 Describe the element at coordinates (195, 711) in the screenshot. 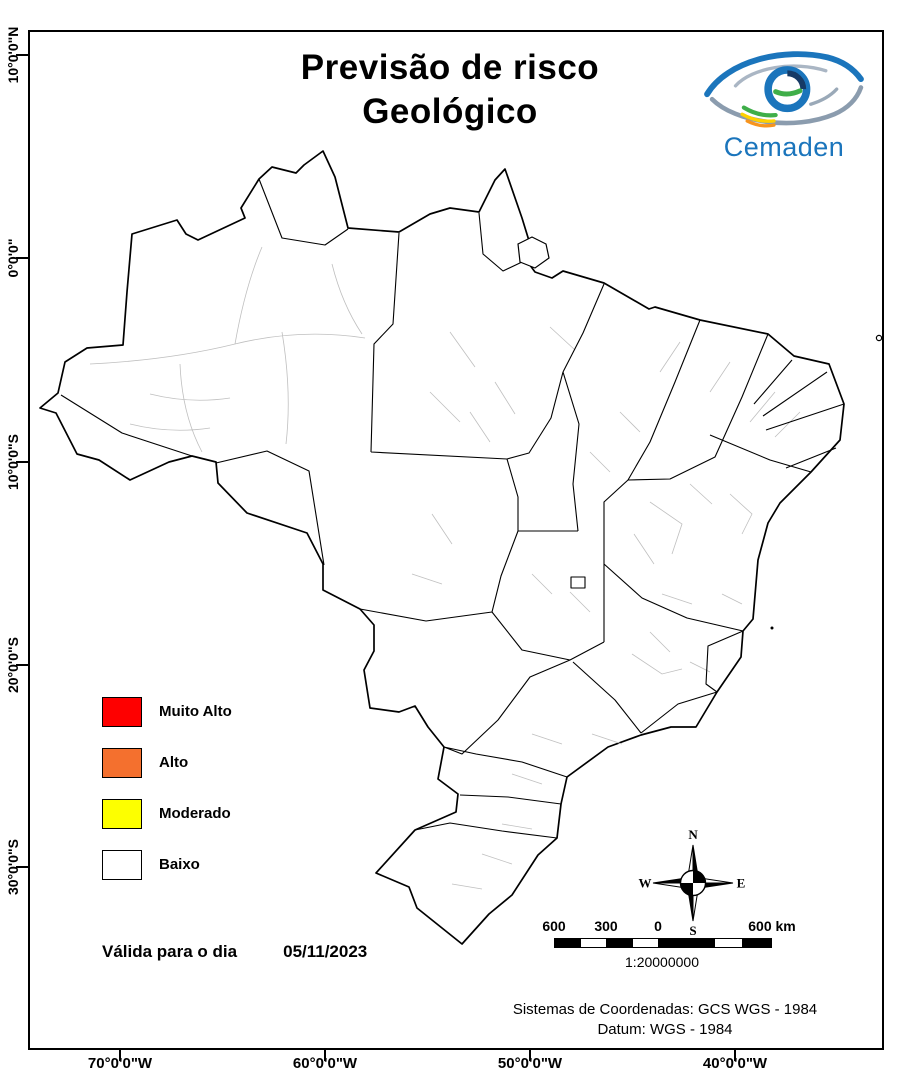

I see `legend-label-muito-alto: Muito Alto` at that location.